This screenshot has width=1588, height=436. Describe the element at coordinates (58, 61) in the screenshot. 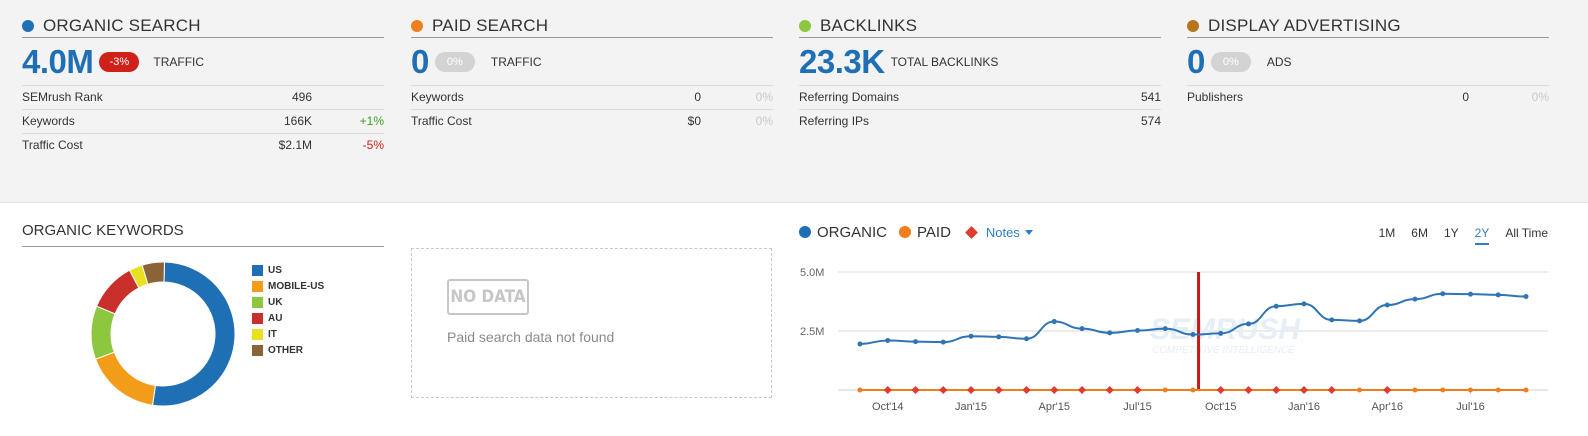

I see `organic-traffic-value: 4.0M` at that location.